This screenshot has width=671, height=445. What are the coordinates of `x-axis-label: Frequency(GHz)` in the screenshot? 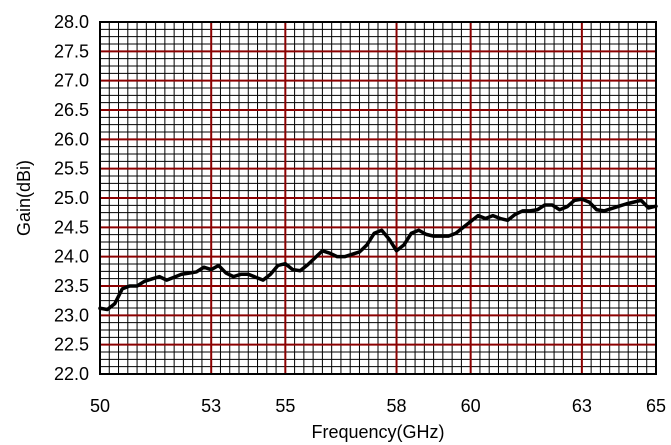 It's located at (377, 432).